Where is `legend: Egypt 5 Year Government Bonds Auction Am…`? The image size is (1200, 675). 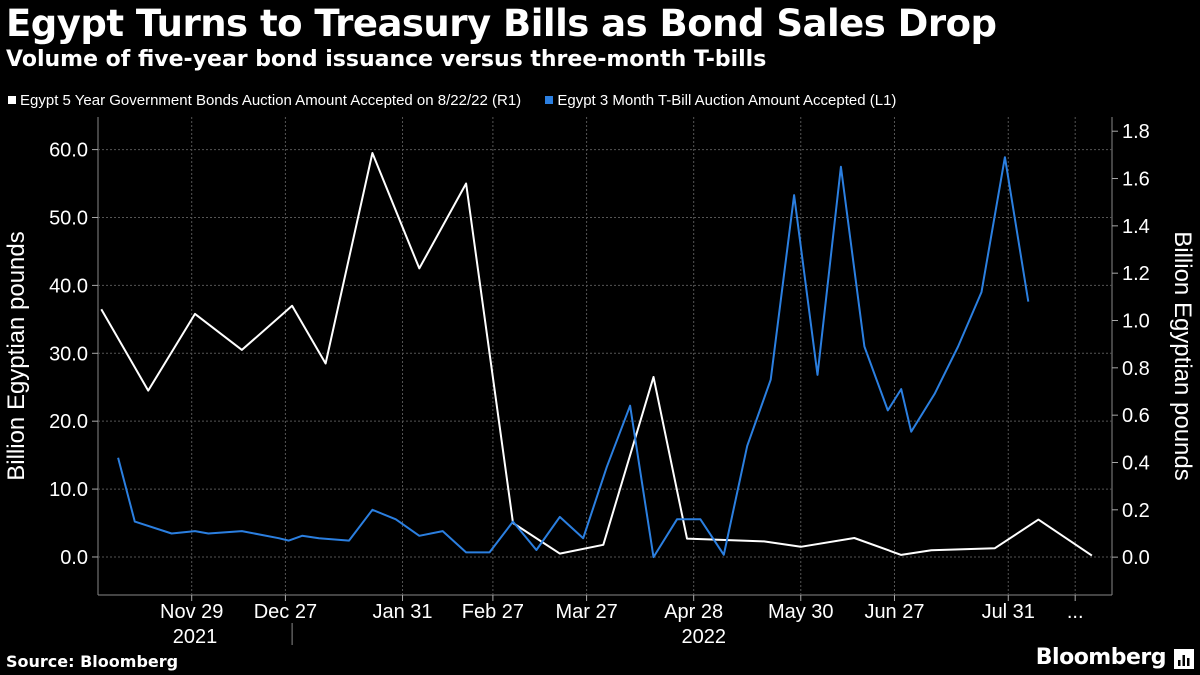 legend: Egypt 5 Year Government Bonds Auction Am… is located at coordinates (462, 100).